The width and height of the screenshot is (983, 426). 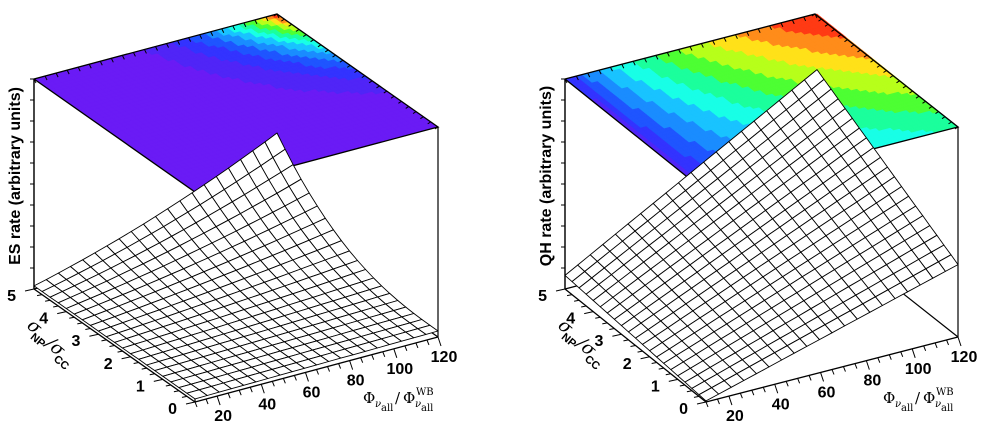 I want to click on x-title-all-2: all, so click(x=947, y=408).